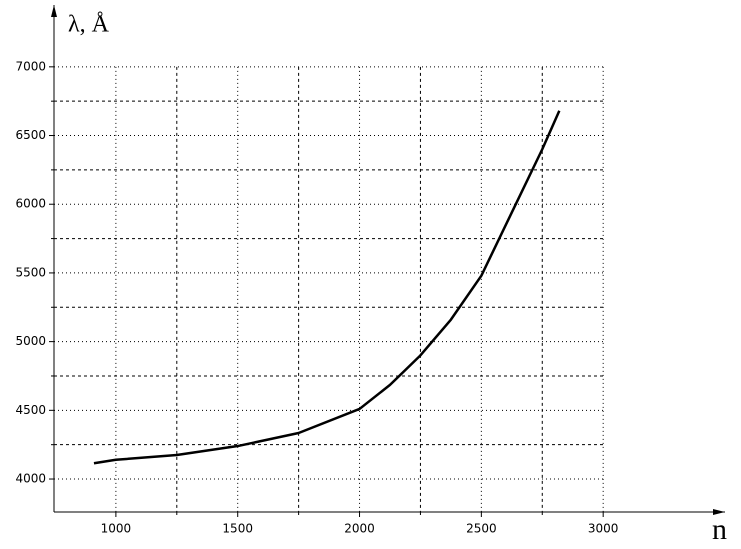 The height and width of the screenshot is (549, 741). Describe the element at coordinates (719, 512) in the screenshot. I see `x-axis-arrow` at that location.